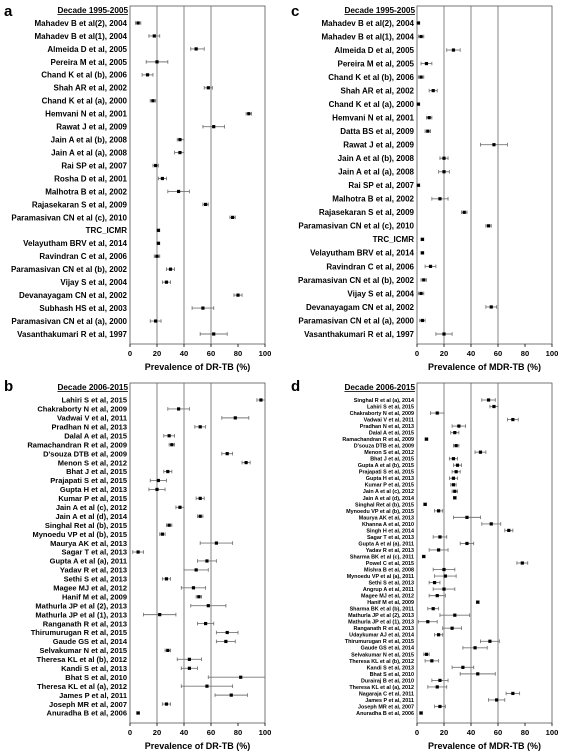 Image resolution: width=567 pixels, height=755 pixels. What do you see at coordinates (265, 732) in the screenshot?
I see `x-tick-label: 100` at bounding box center [265, 732].